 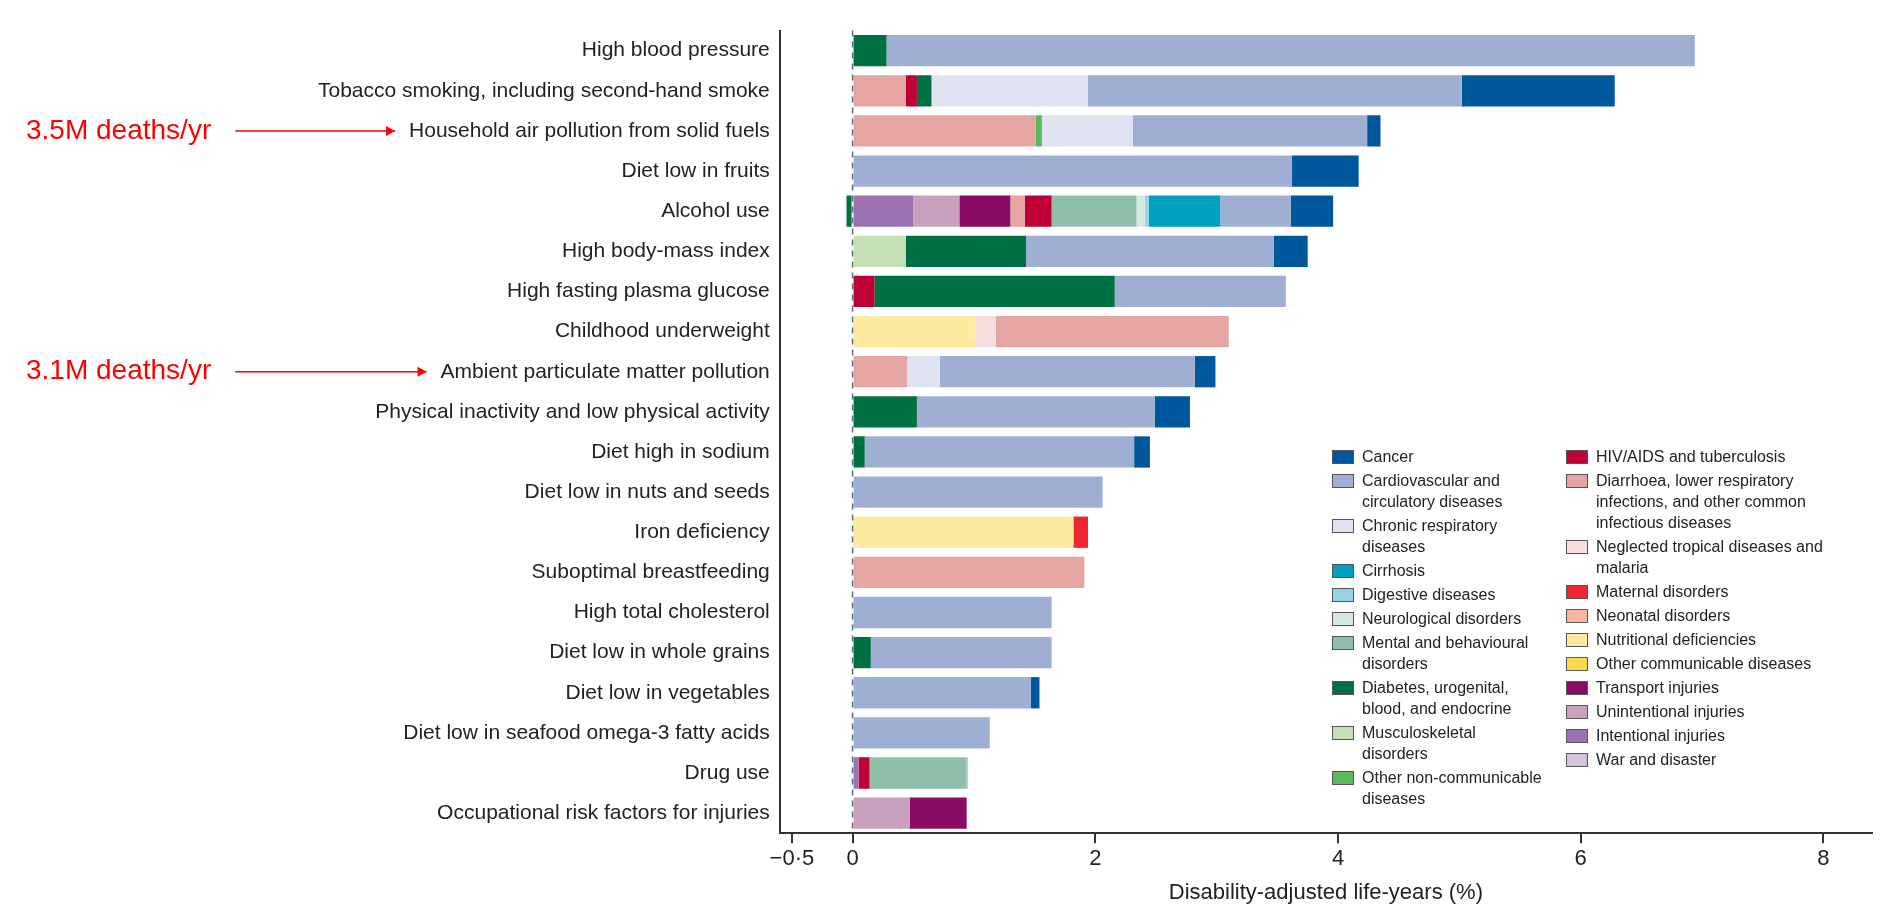 I want to click on y-tick-label: High body-mass index, so click(x=666, y=250).